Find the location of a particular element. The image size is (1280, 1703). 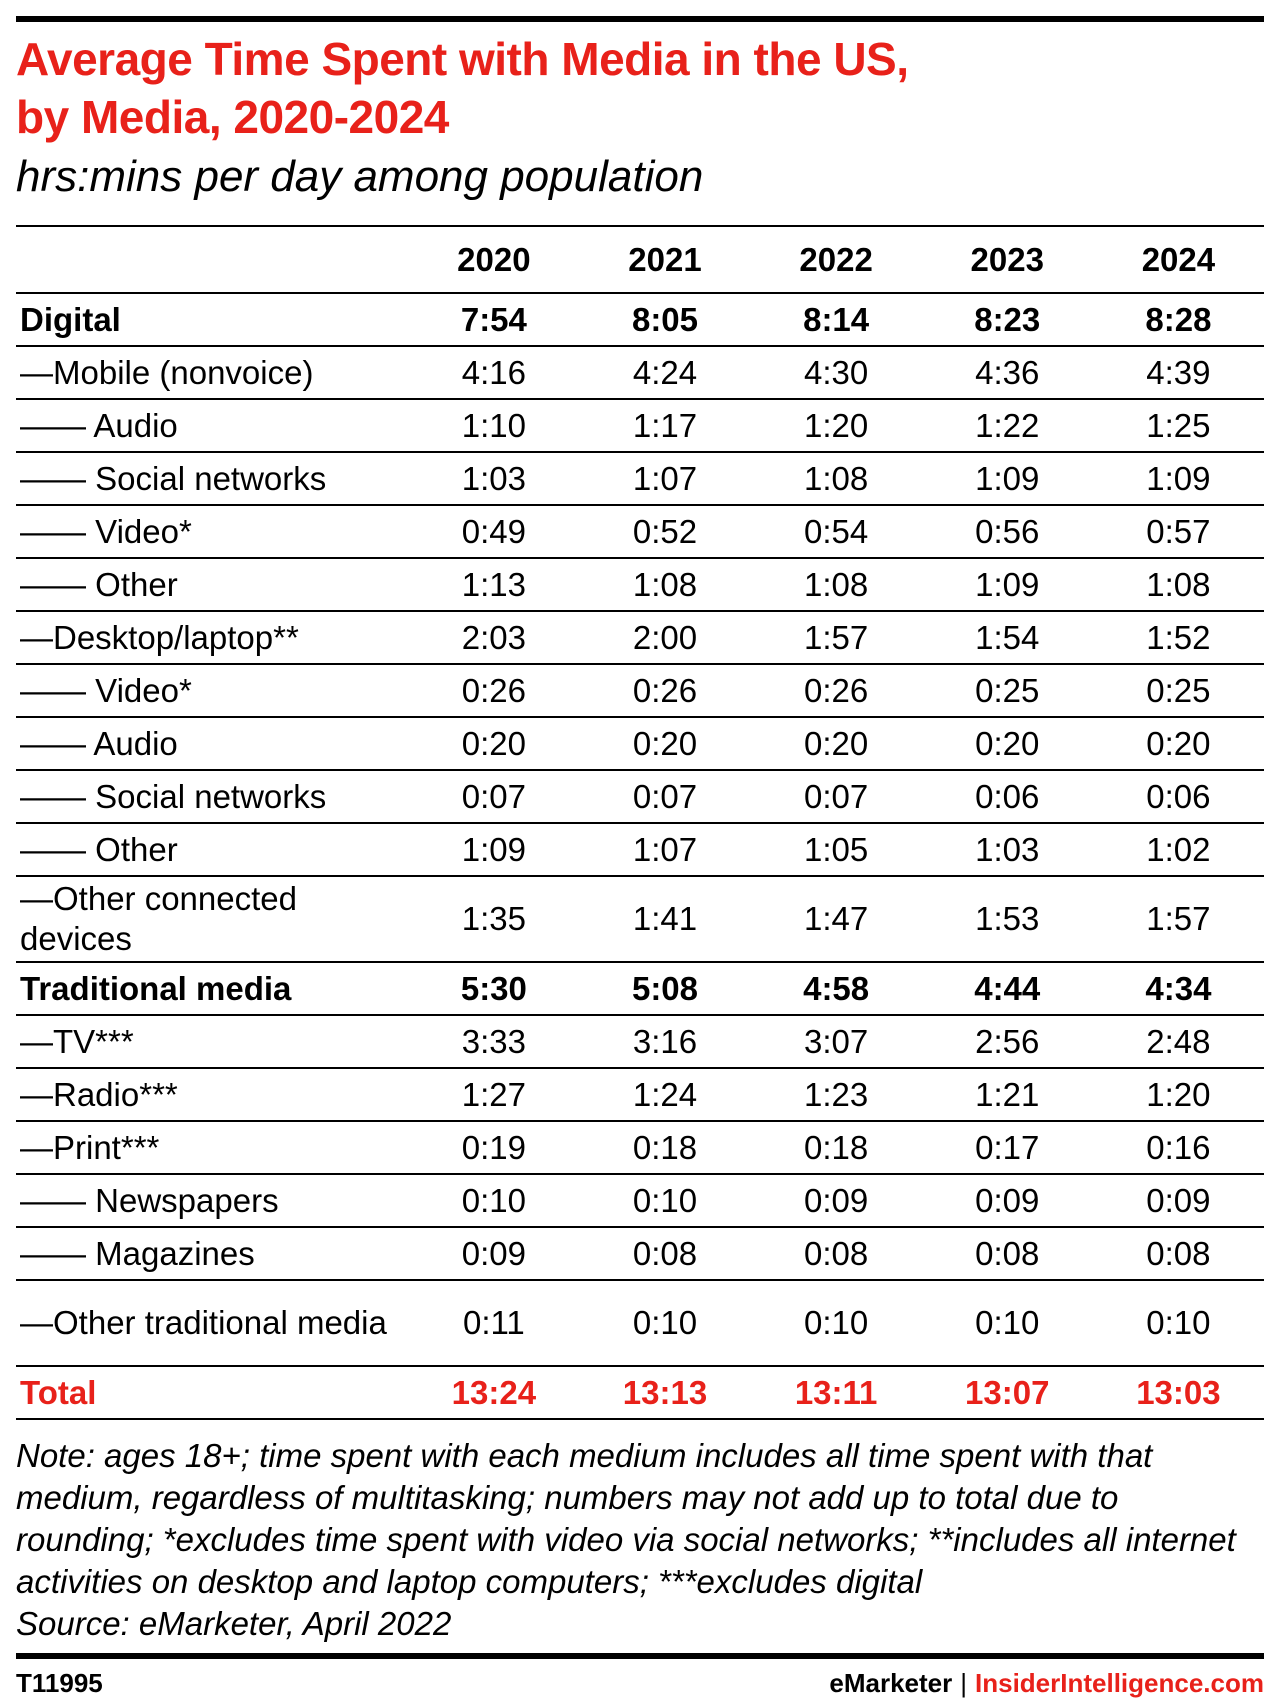

table-row: —TV*** 3:33 3:16 3:07 2:56 2:48 is located at coordinates (640, 1041).